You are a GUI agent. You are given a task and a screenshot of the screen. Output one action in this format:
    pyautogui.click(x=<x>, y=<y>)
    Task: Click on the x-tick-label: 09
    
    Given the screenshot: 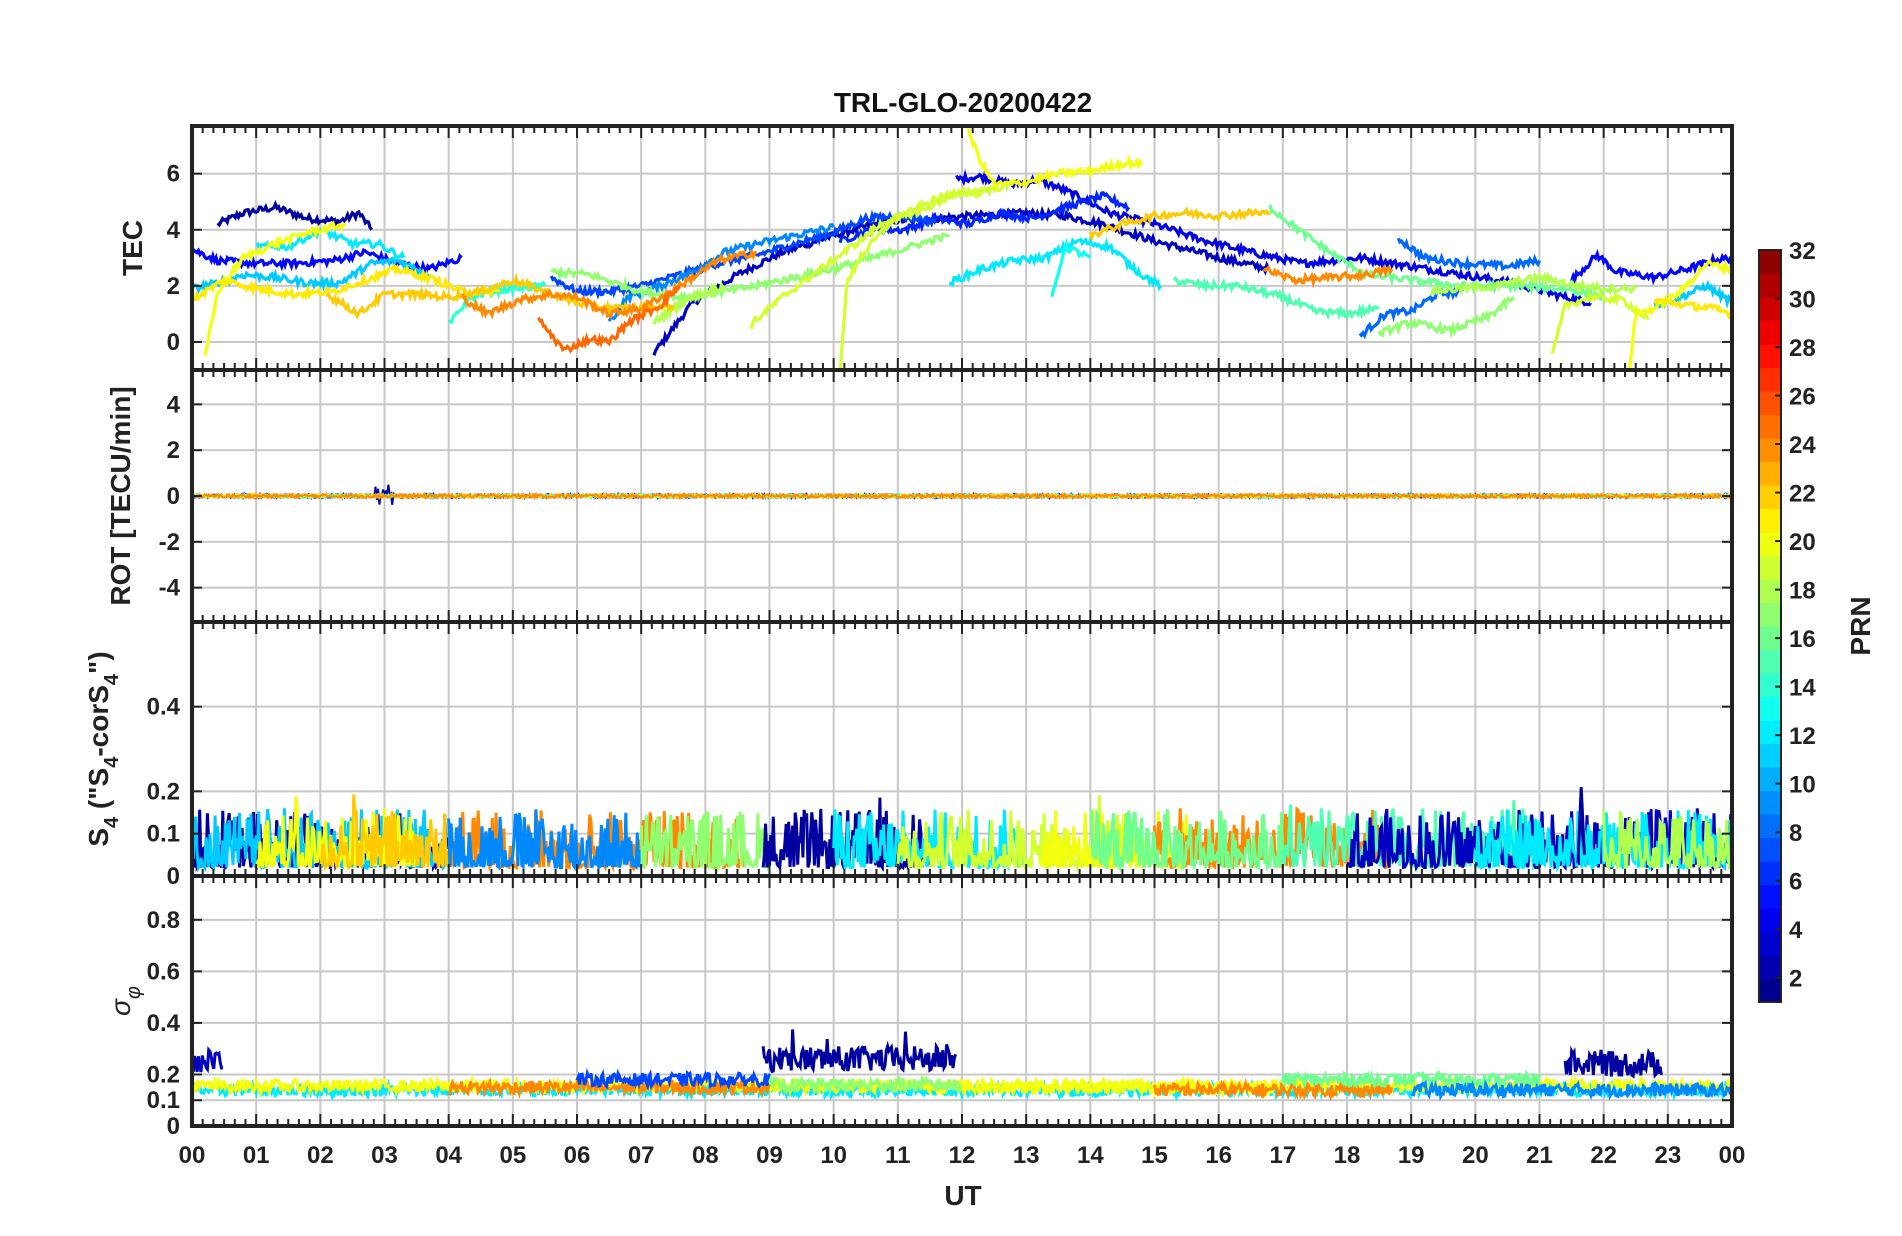 What is the action you would take?
    pyautogui.click(x=769, y=1155)
    